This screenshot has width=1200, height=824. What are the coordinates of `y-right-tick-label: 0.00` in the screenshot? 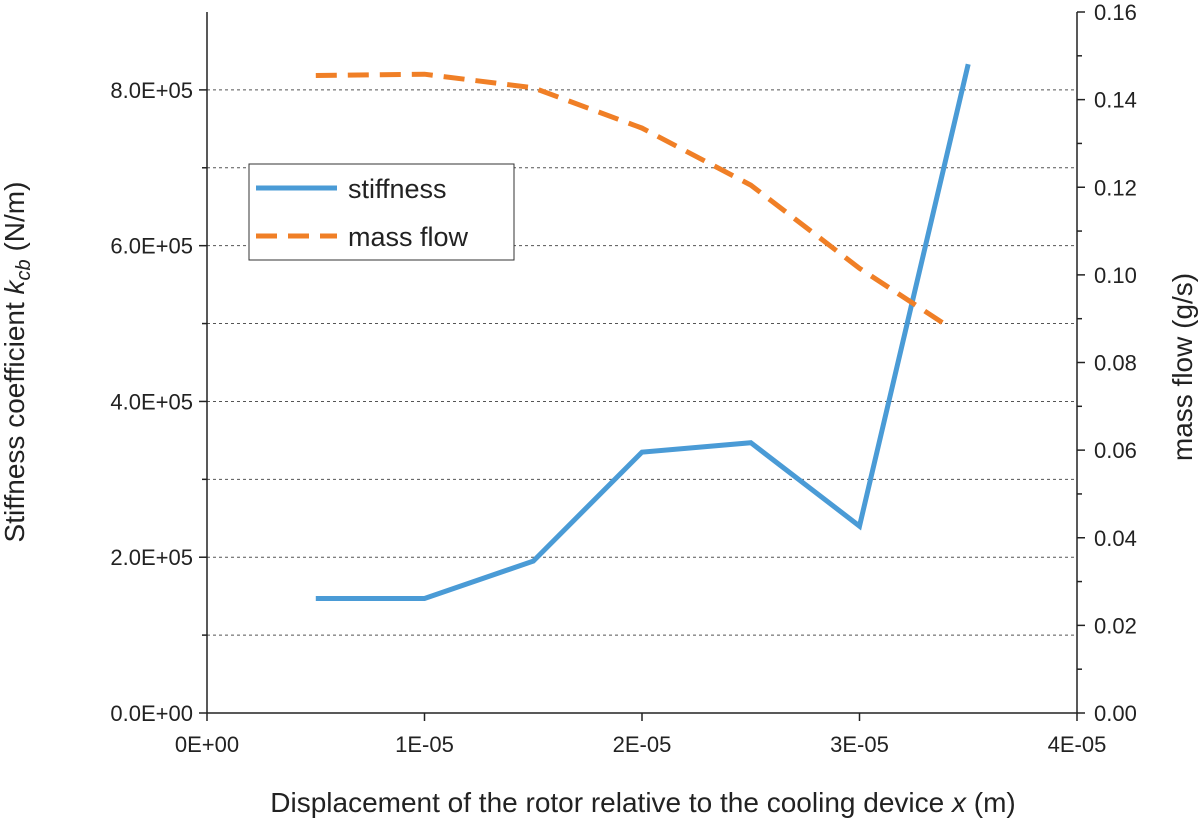 It's located at (1115, 713).